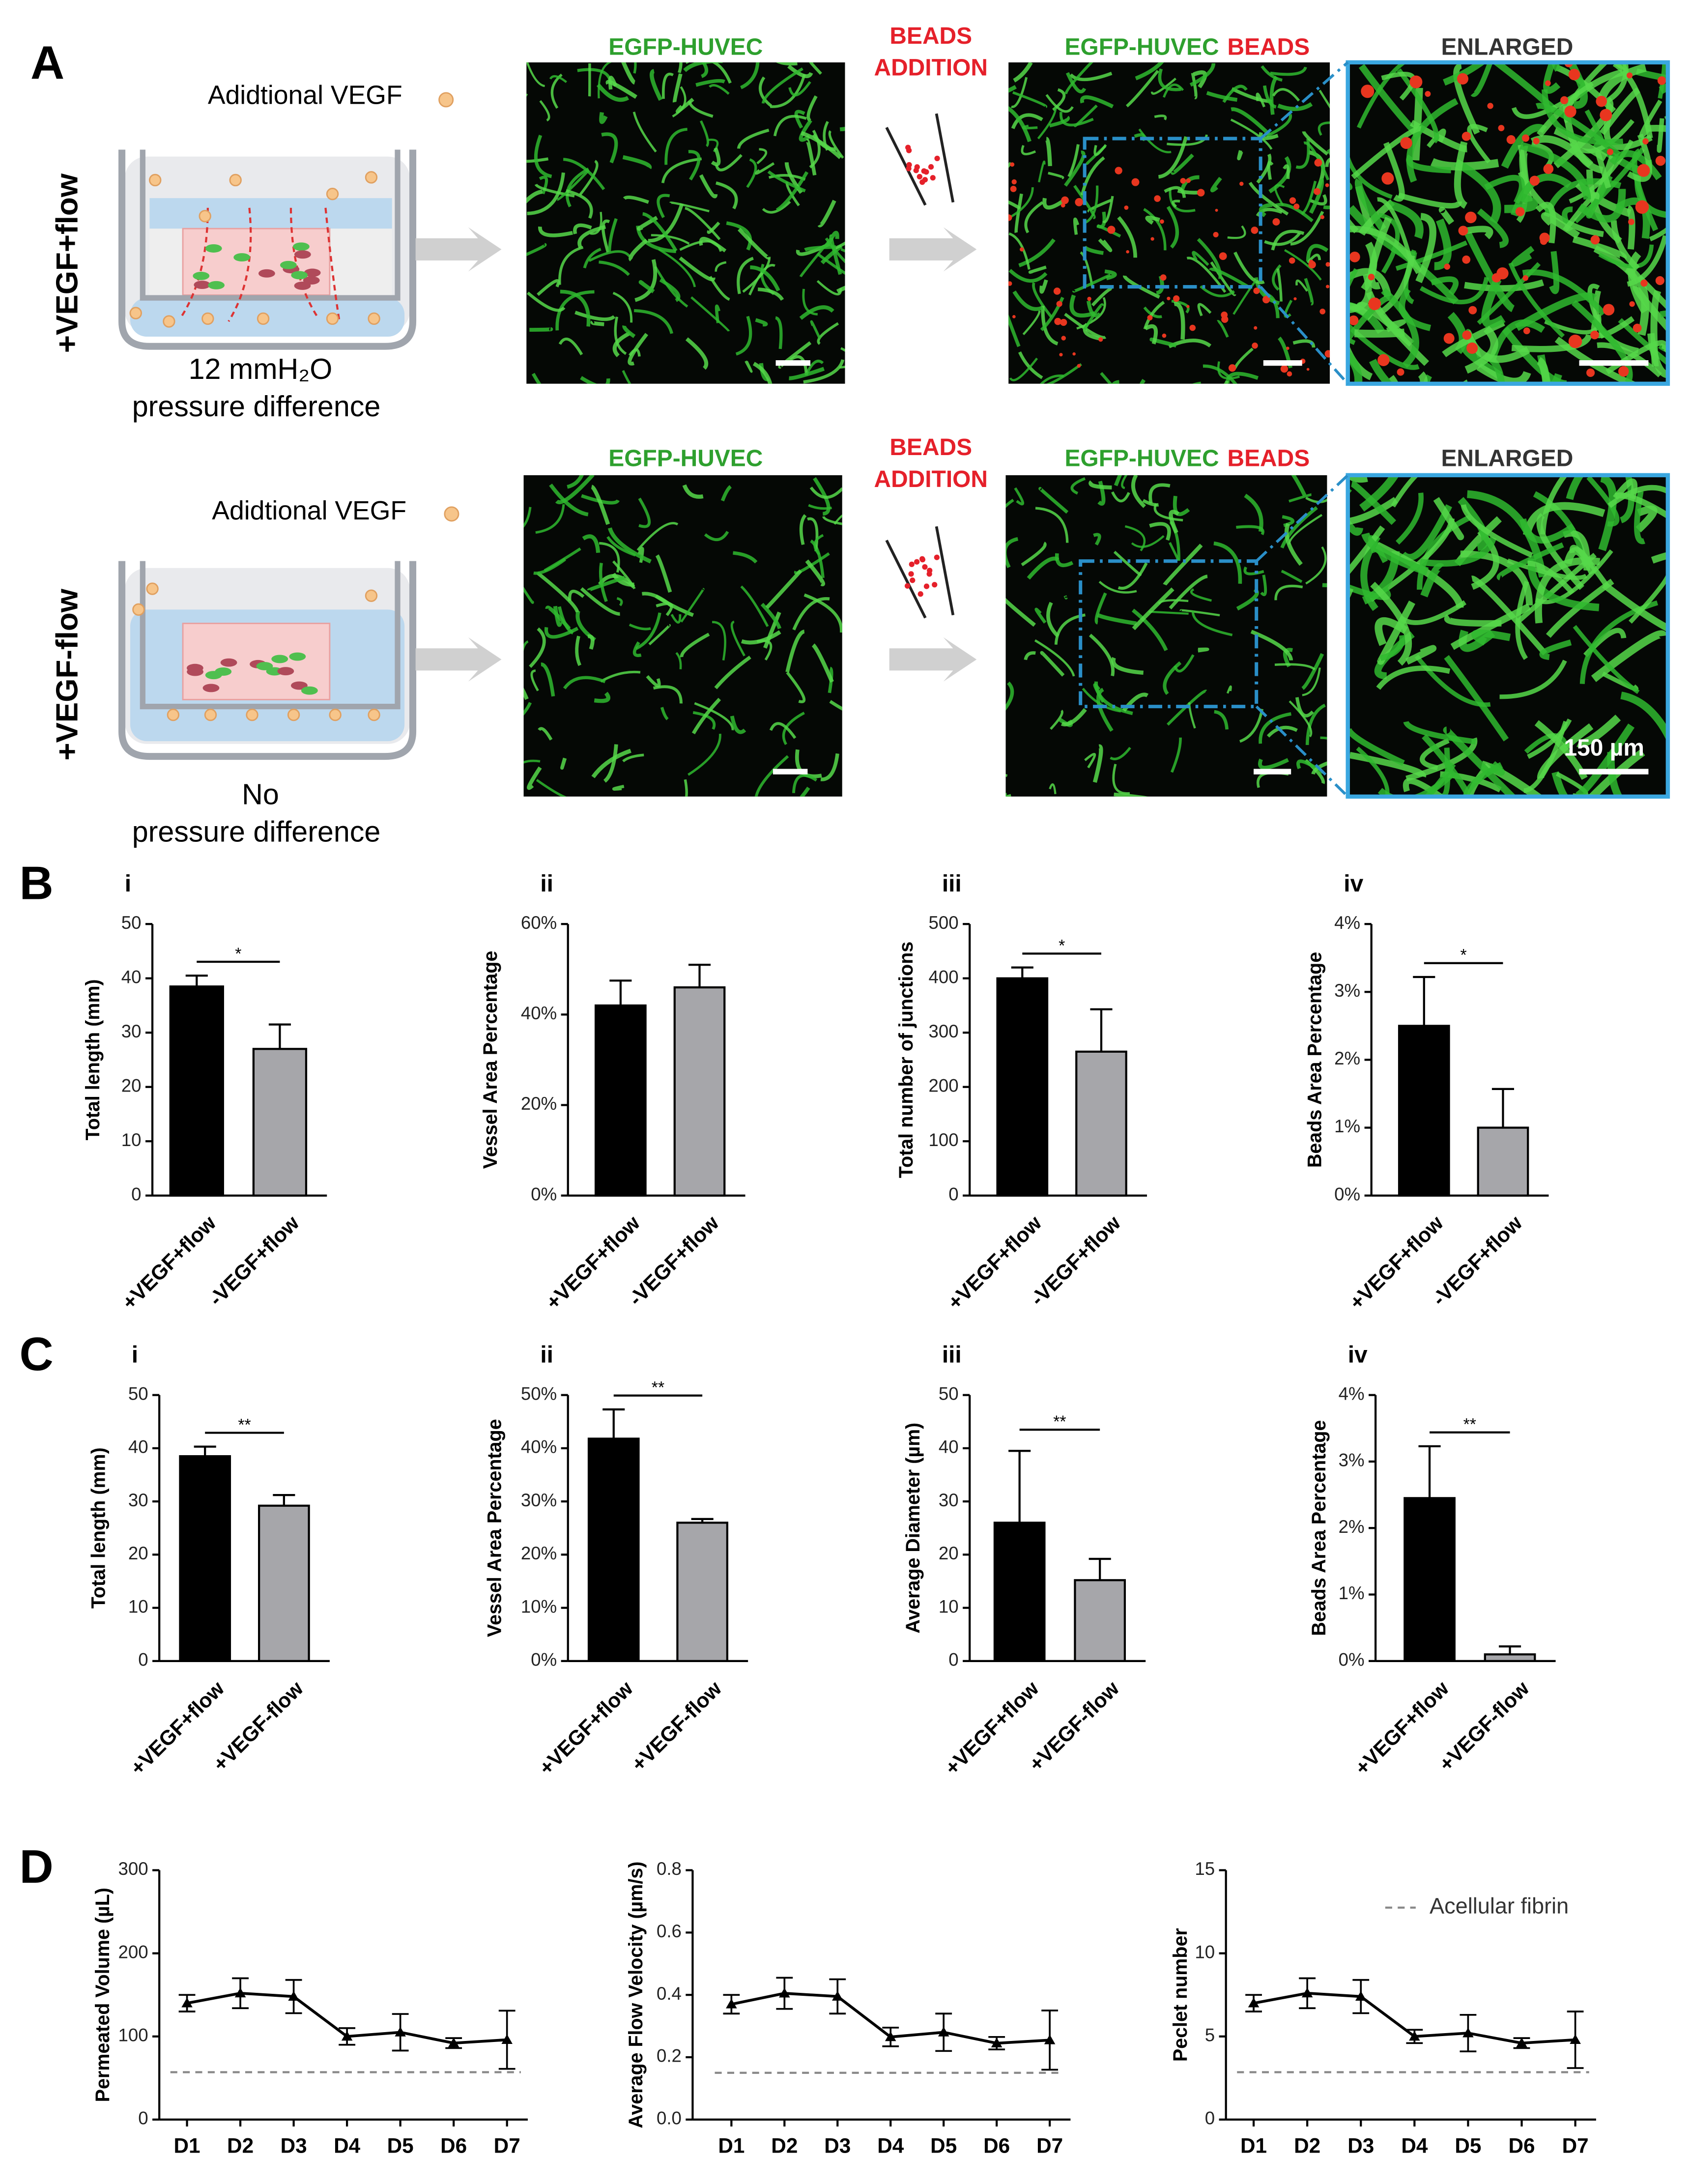 Image resolution: width=1690 pixels, height=2184 pixels. Describe the element at coordinates (1575, 2145) in the screenshot. I see `x-tick-label: D7` at that location.